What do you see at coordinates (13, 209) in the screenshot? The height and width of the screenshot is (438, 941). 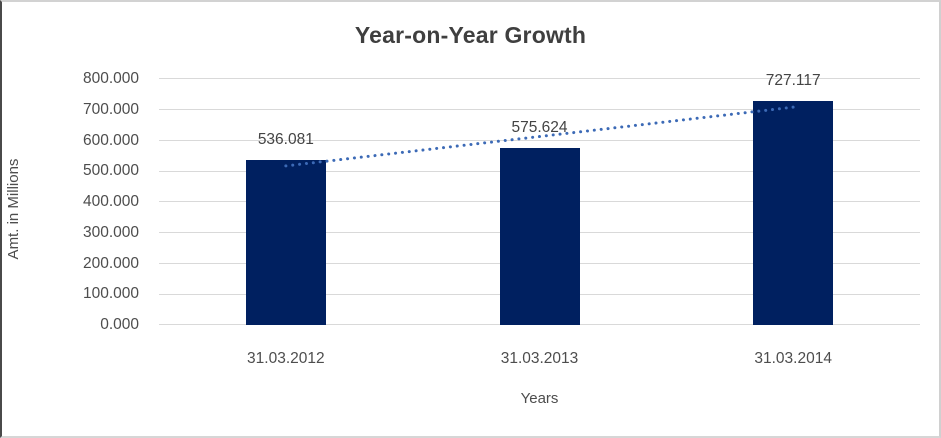 I see `y-axis-title: Amt. in Millions` at bounding box center [13, 209].